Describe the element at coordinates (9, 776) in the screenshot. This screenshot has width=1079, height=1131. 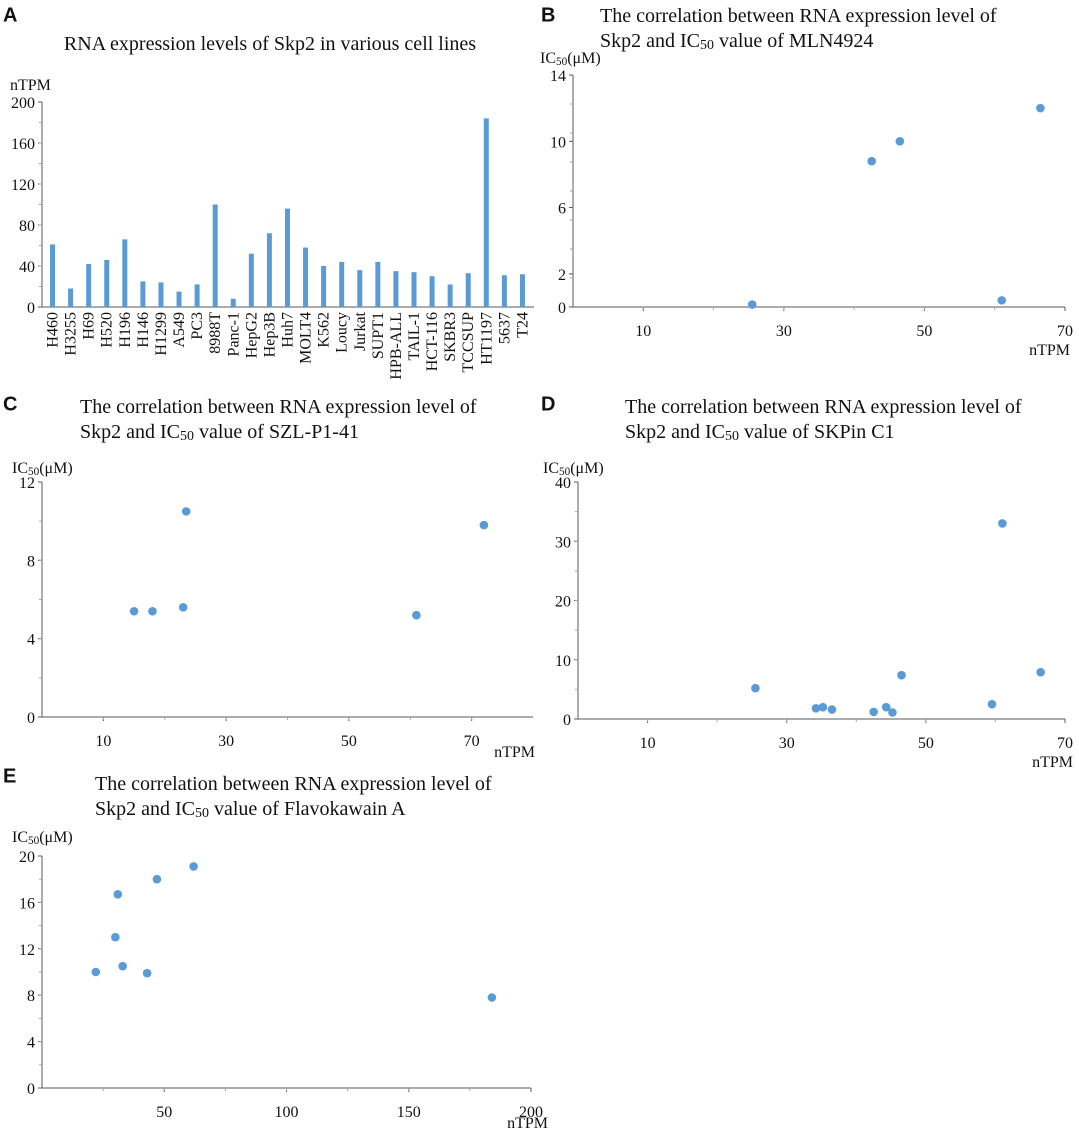
I see `panel-label: E` at that location.